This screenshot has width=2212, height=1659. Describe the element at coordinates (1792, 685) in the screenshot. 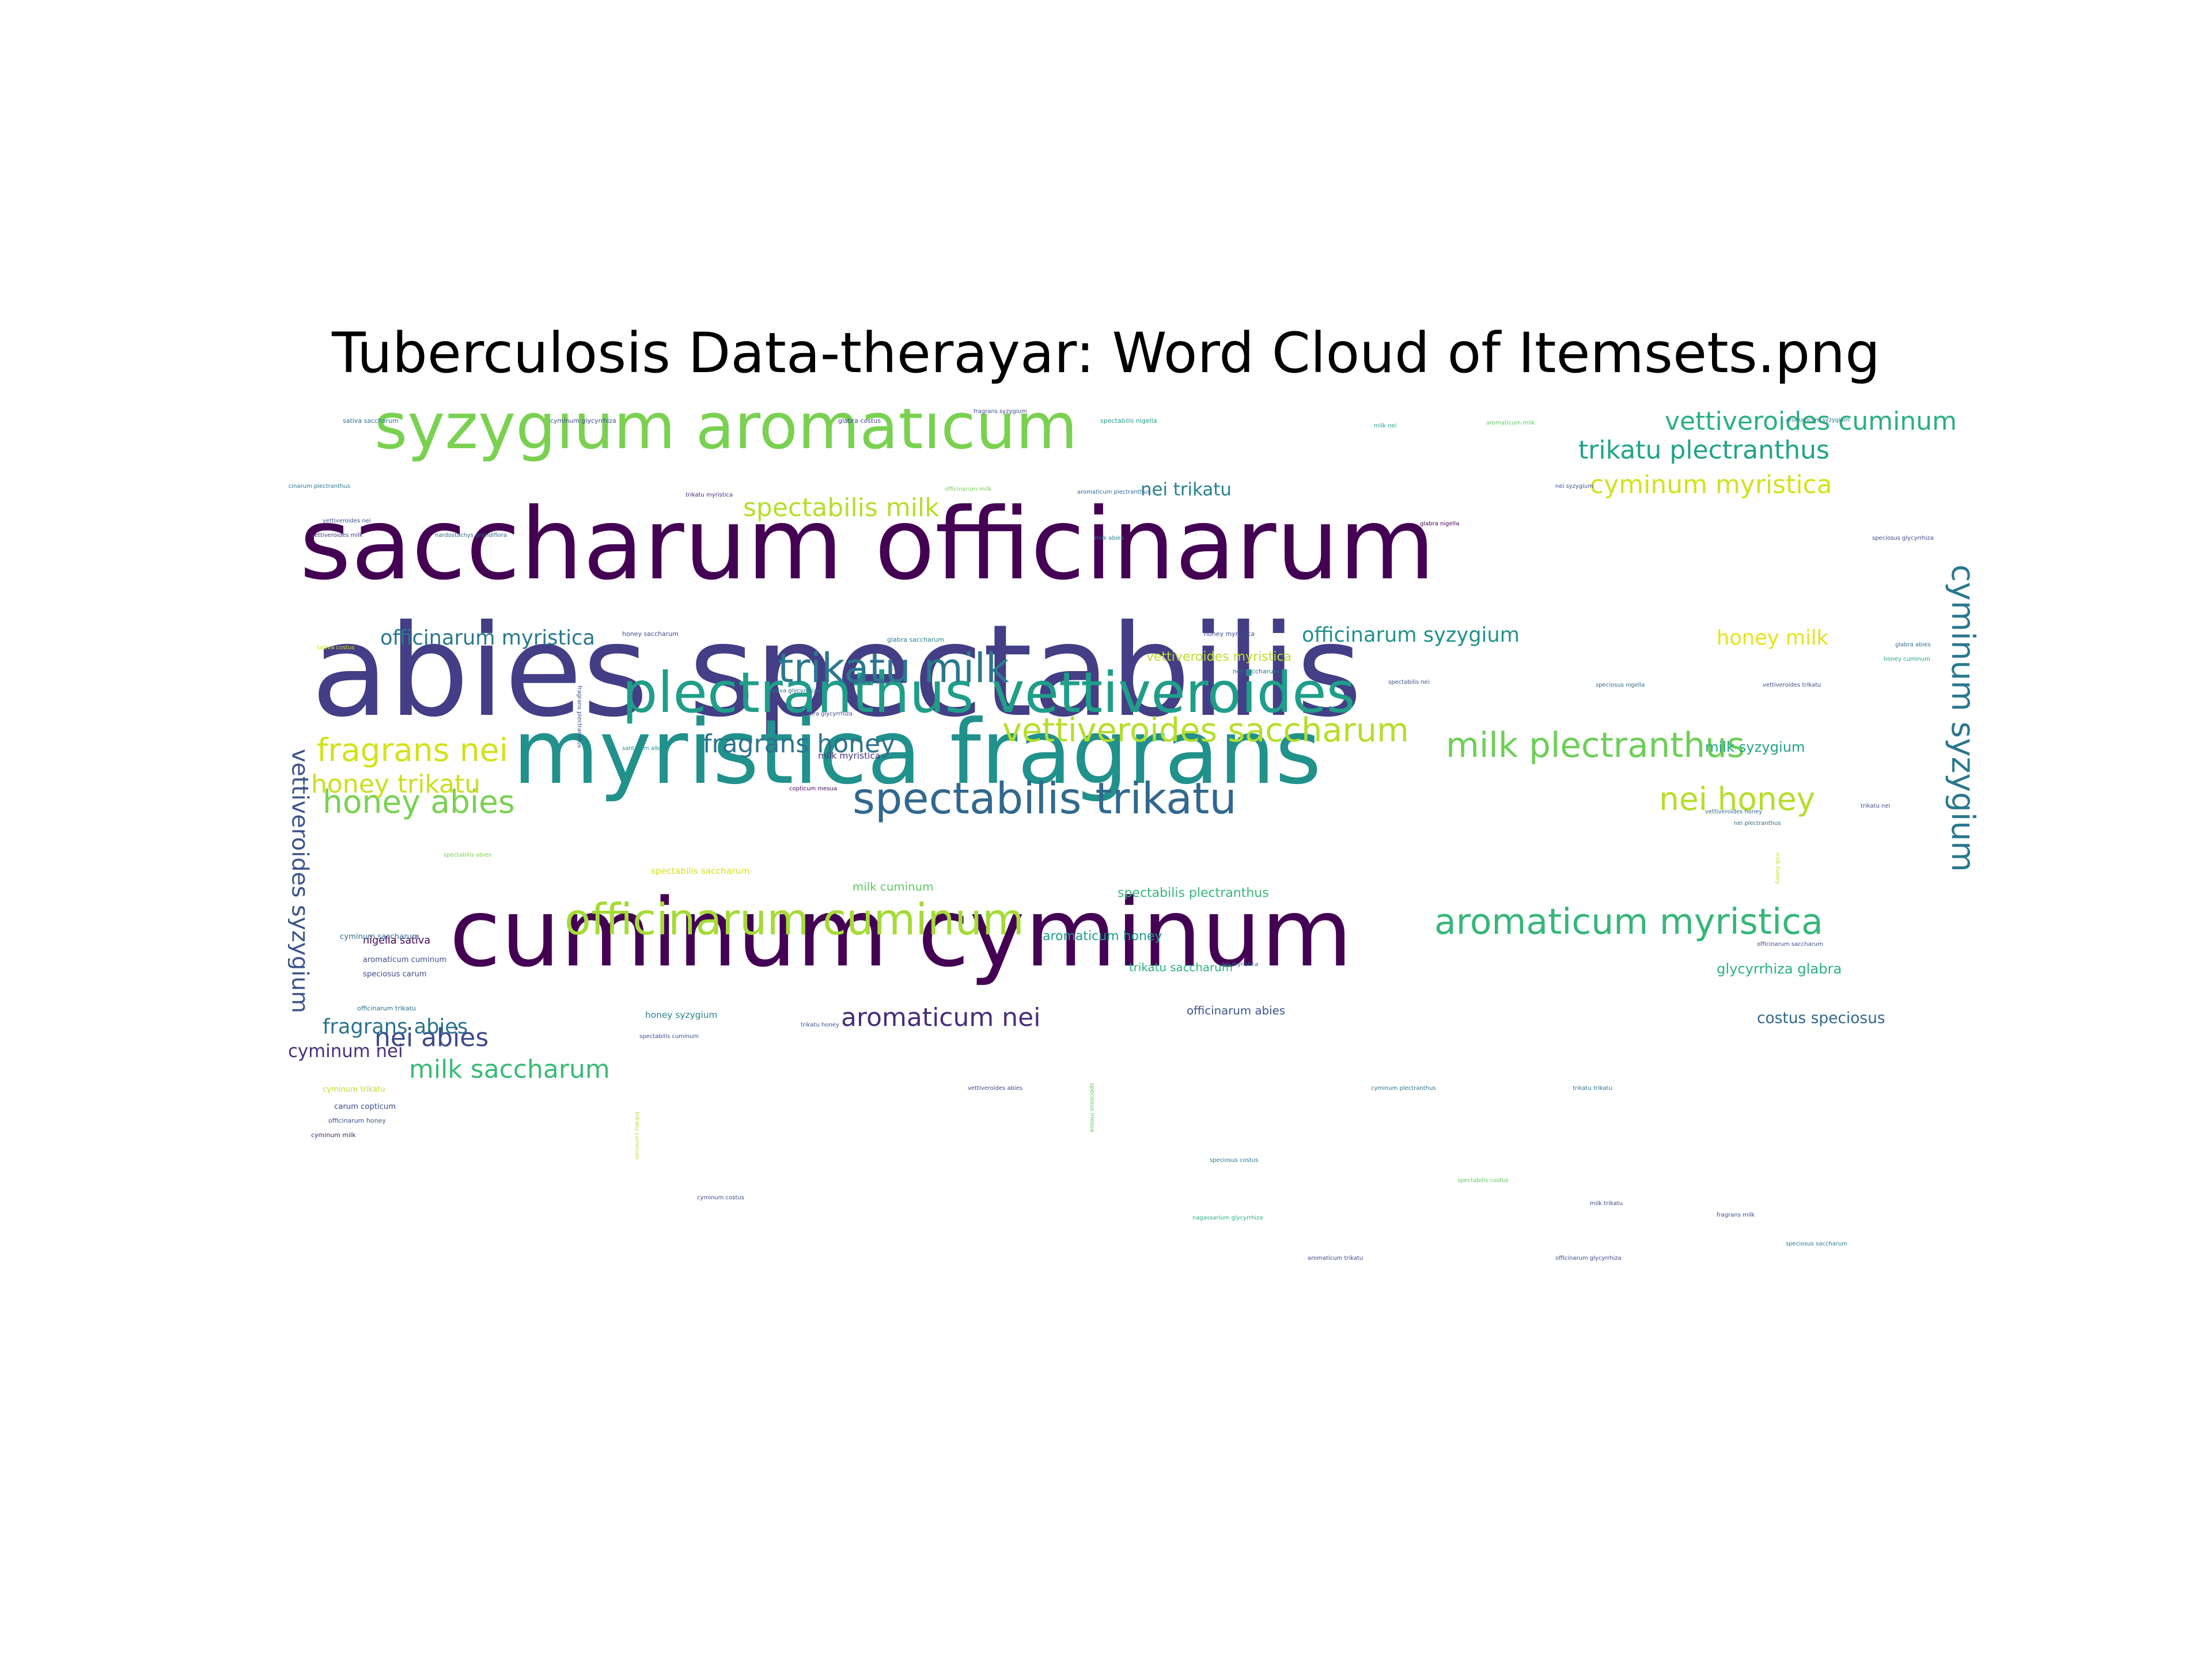

I see `cloud-word: vettiveroides trikatu` at that location.